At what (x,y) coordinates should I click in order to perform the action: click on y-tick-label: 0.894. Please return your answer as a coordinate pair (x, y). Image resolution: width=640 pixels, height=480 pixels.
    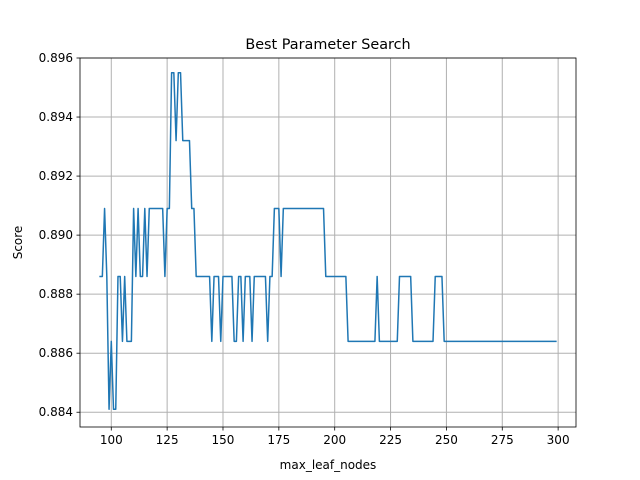
    Looking at the image, I should click on (56, 117).